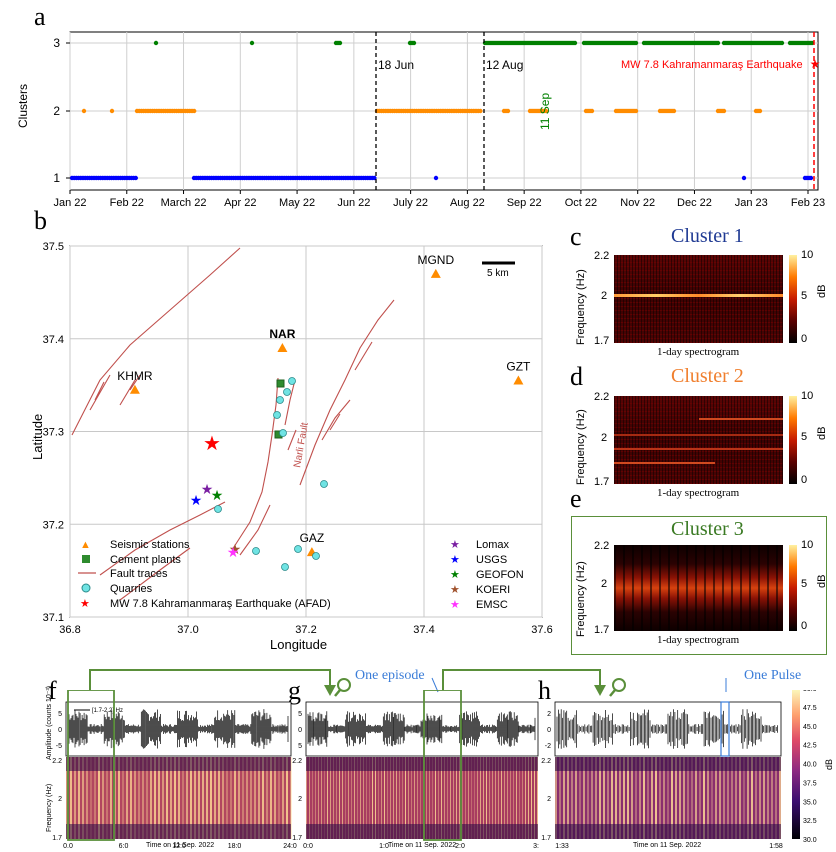  Describe the element at coordinates (810, 765) in the screenshot. I see `svg-text: 40.0` at that location.